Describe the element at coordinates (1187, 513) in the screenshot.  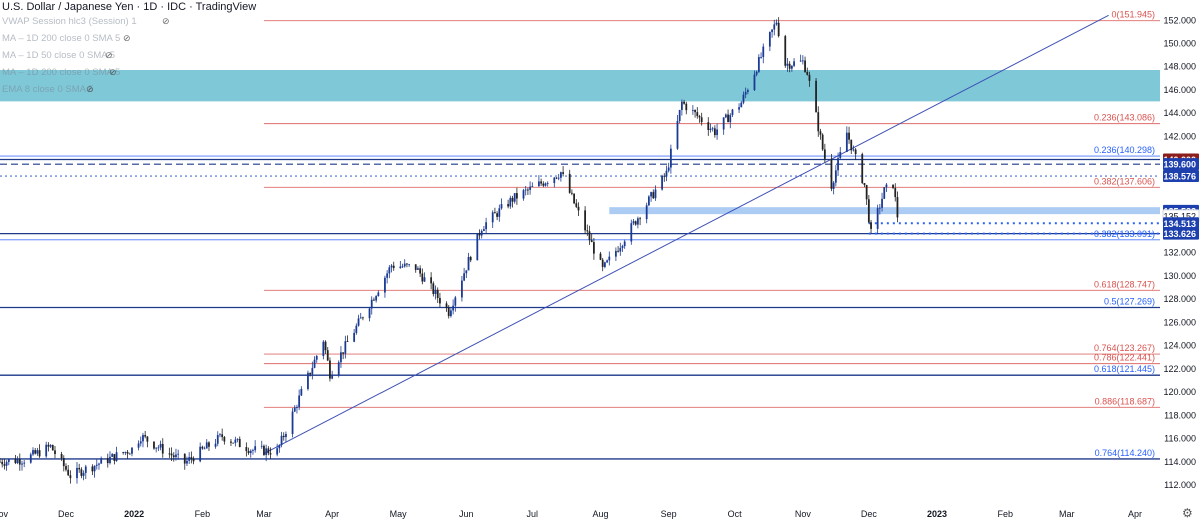
I see `gear-icon: ⚙` at that location.